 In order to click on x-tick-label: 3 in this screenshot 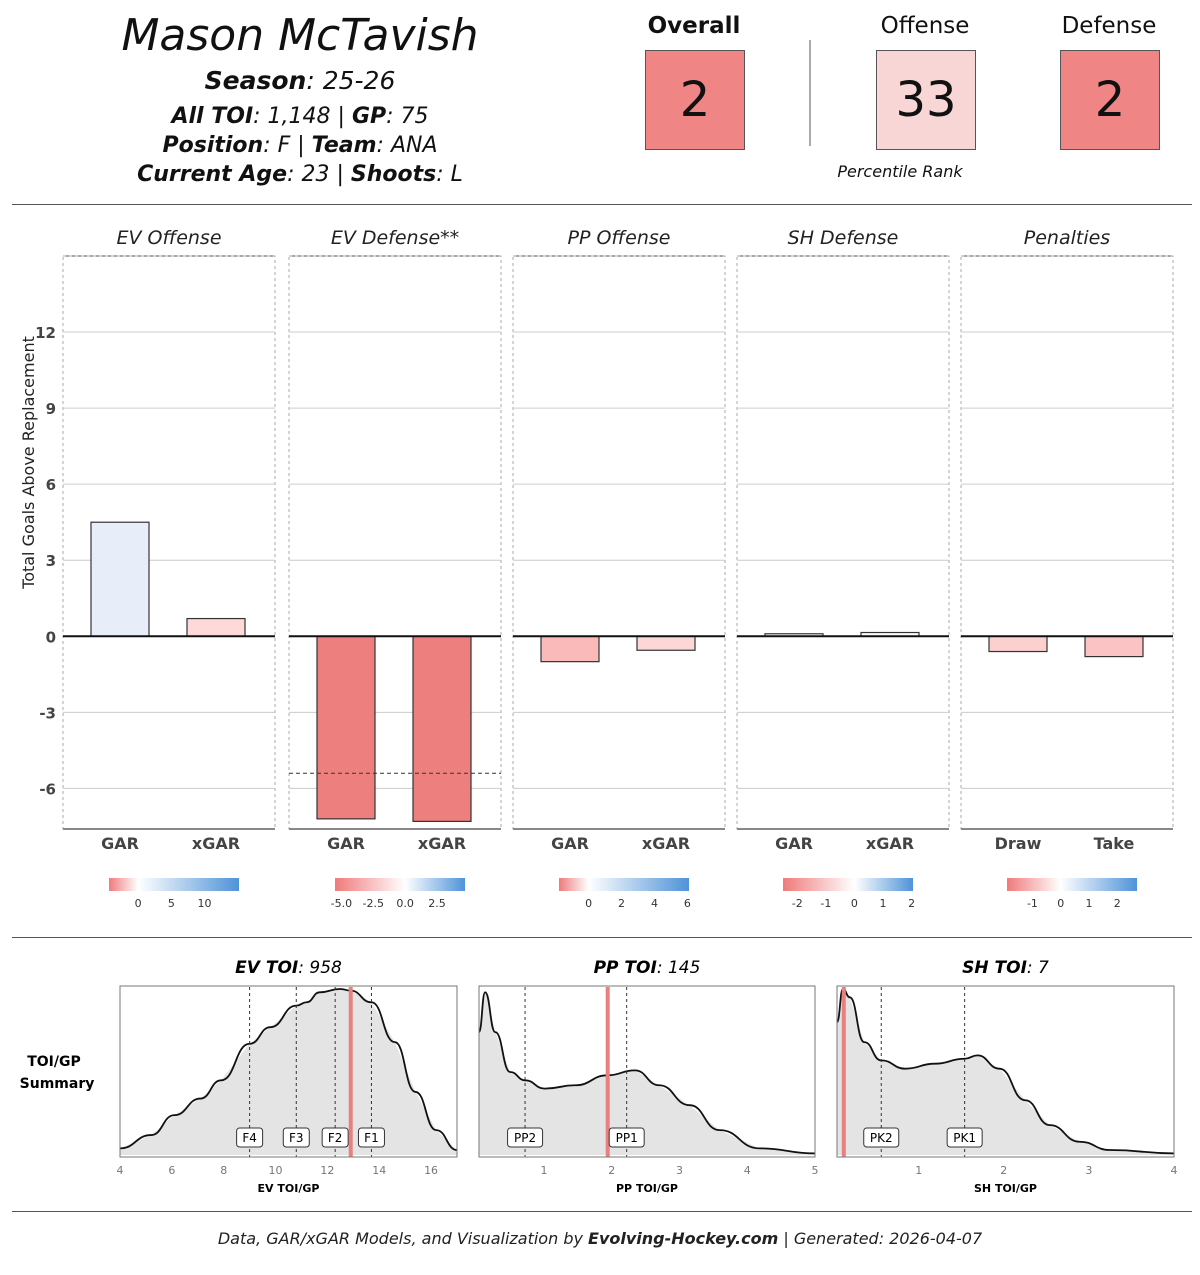, I will do `click(1088, 1170)`.